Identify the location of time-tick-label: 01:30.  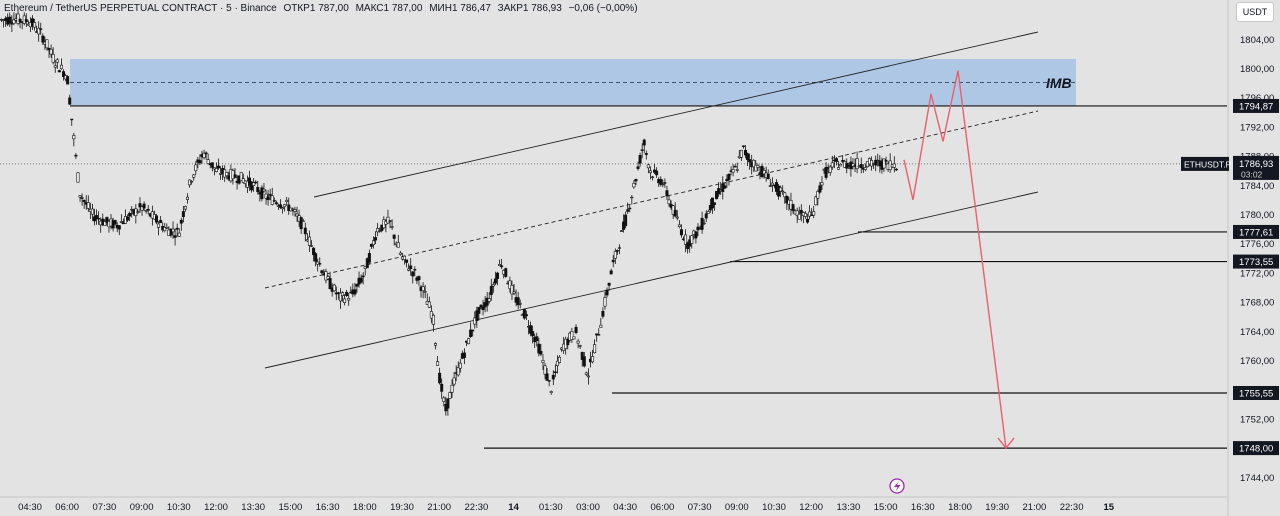
(551, 507).